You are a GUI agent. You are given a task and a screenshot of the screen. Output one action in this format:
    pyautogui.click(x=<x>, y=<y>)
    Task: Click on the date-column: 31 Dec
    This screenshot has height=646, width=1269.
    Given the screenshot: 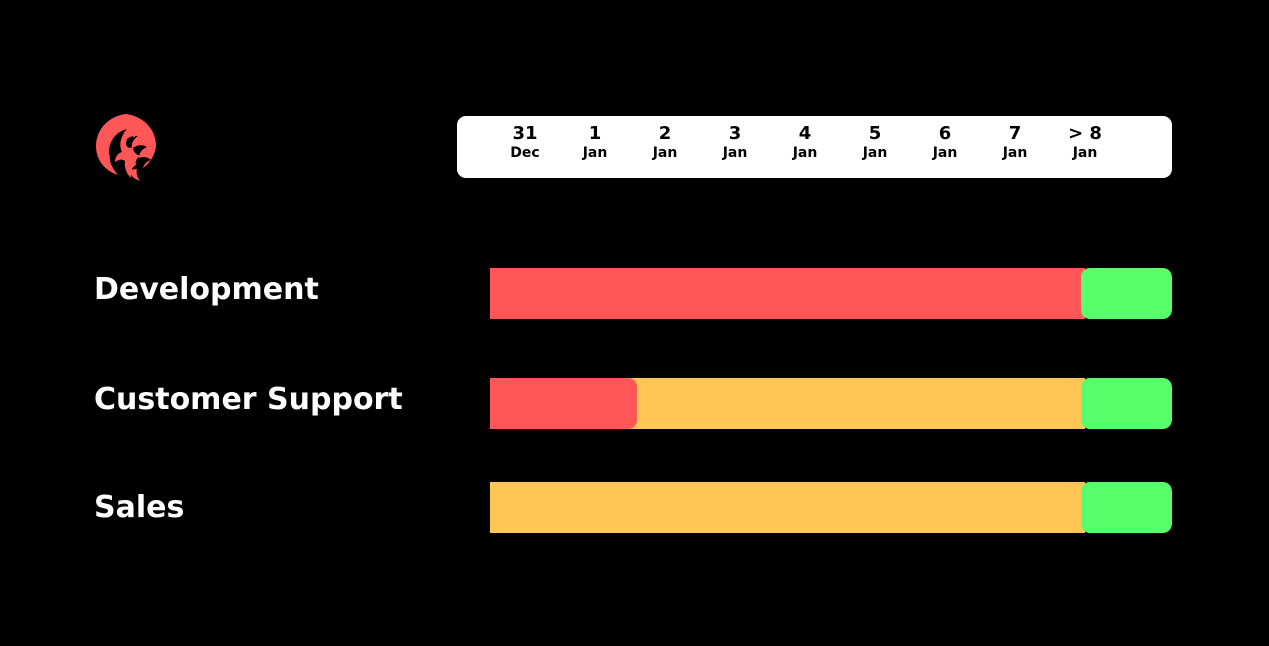 What is the action you would take?
    pyautogui.click(x=525, y=142)
    